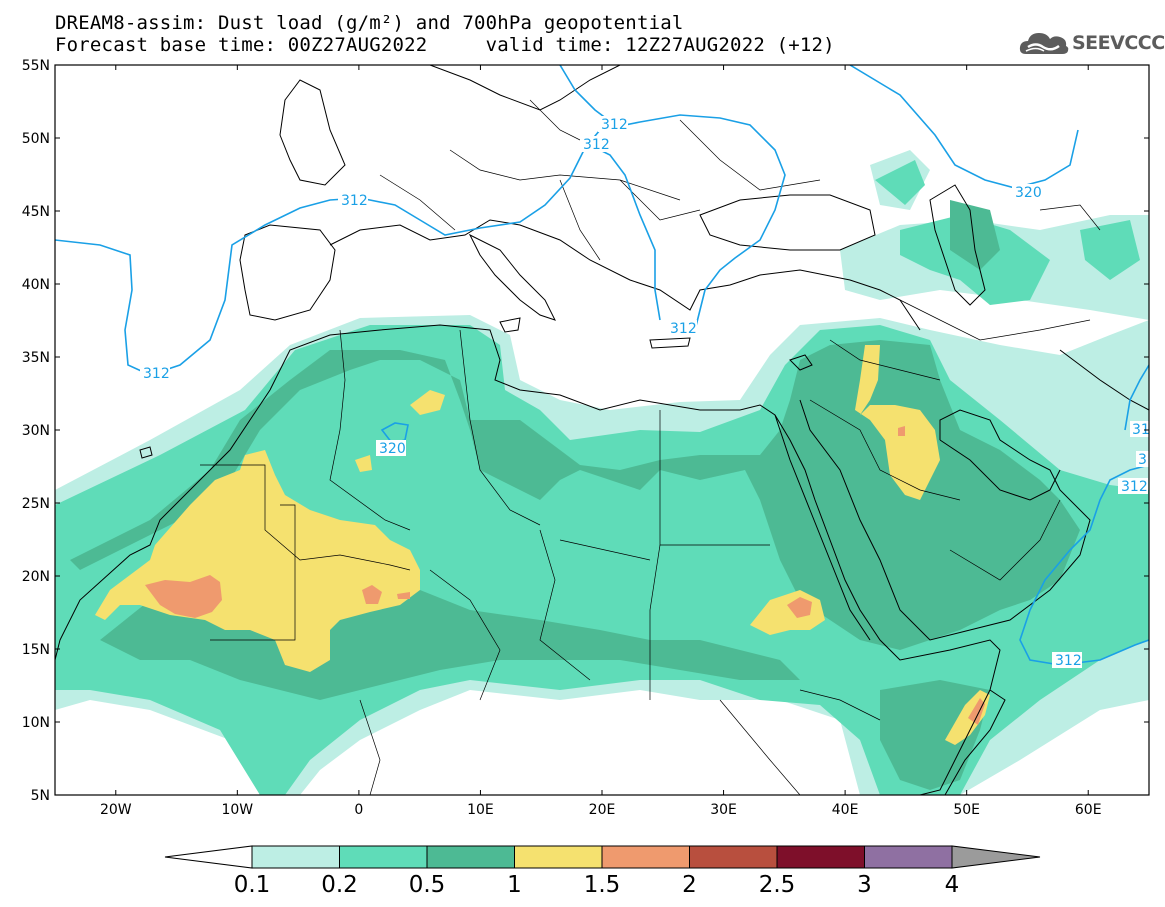 Image resolution: width=1165 pixels, height=907 pixels. I want to click on lat-tick-label: 10N, so click(36, 723).